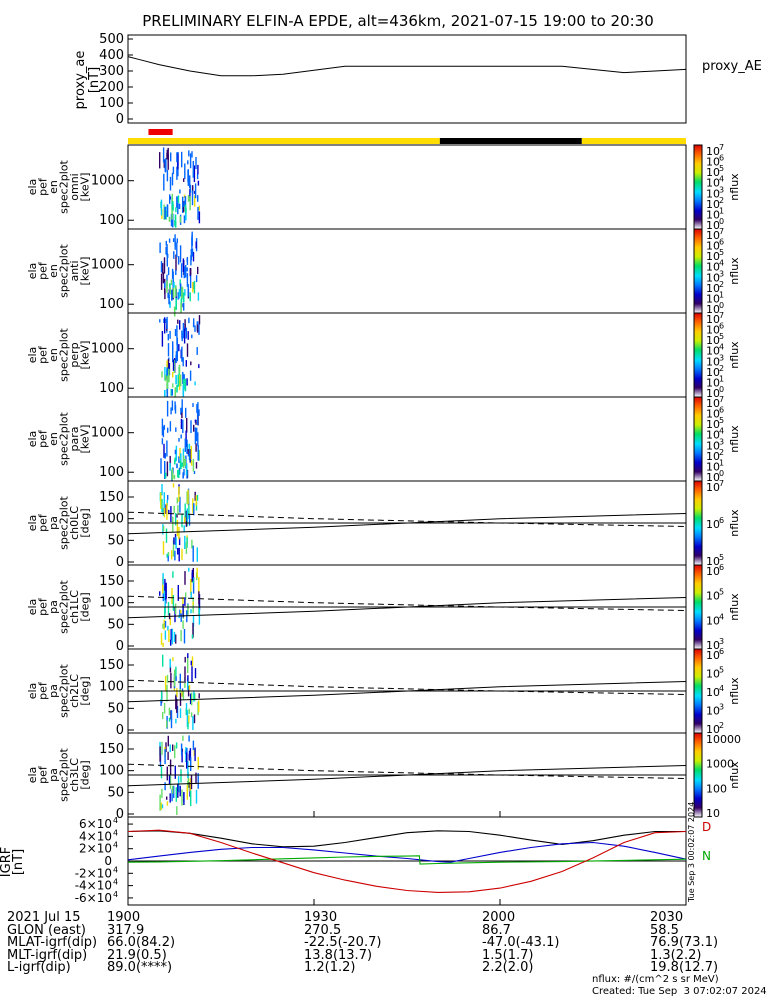 The height and width of the screenshot is (1000, 775). I want to click on footer-row-label: GLON (east), so click(46, 930).